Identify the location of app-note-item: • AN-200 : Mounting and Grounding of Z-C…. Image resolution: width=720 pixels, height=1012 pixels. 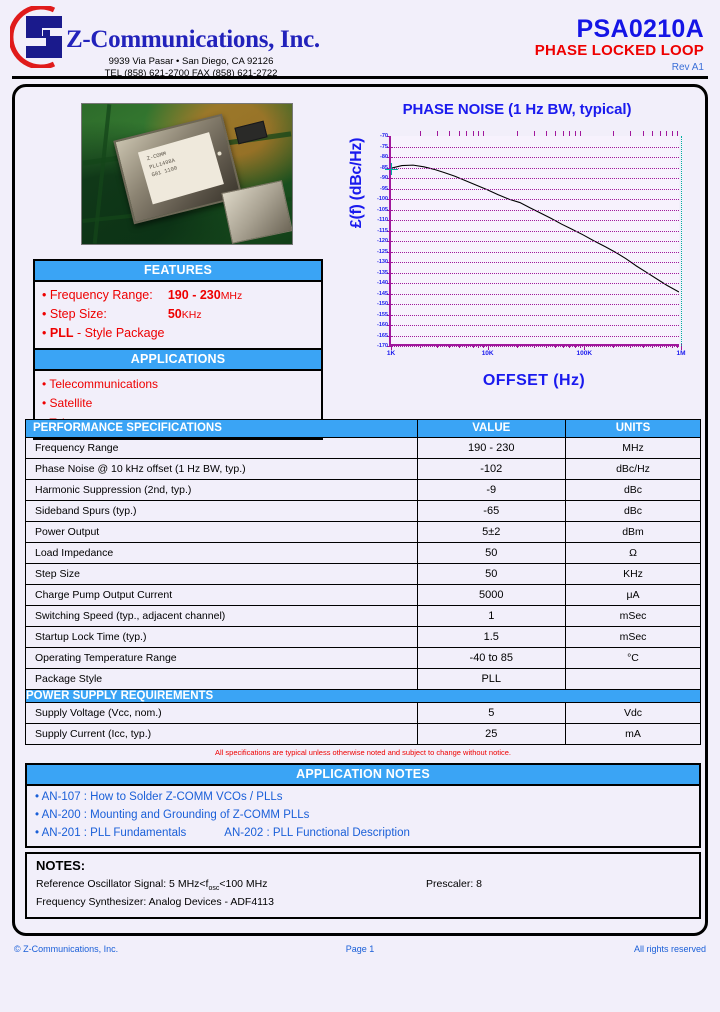
(172, 814).